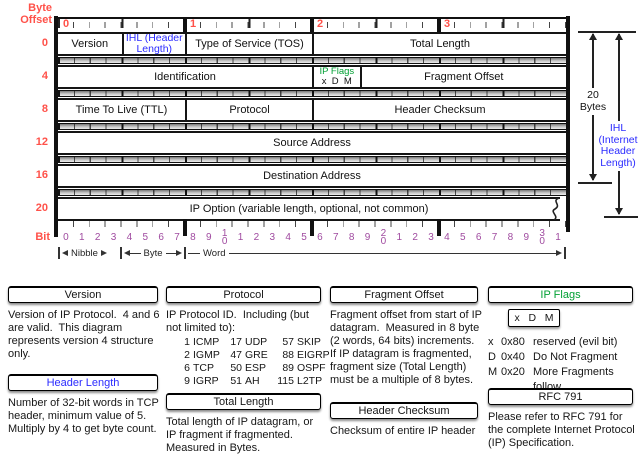 This screenshot has width=638, height=459. Describe the element at coordinates (337, 72) in the screenshot. I see `ip-flags-title: IP Flags` at that location.